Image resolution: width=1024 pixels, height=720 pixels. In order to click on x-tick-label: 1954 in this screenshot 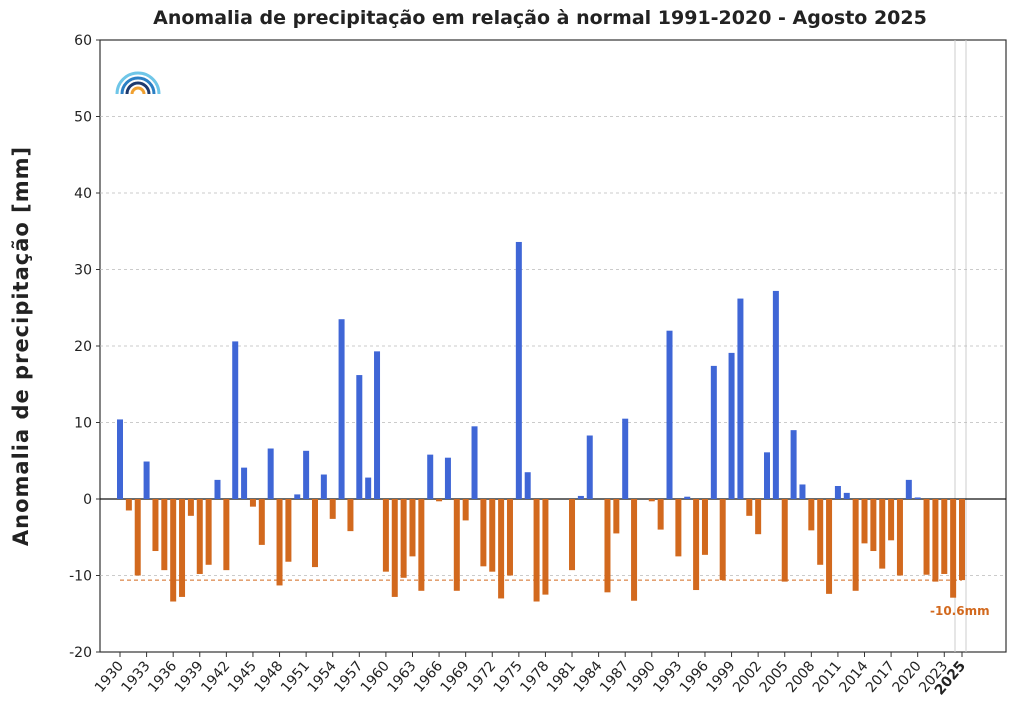, I will do `click(322, 677)`.